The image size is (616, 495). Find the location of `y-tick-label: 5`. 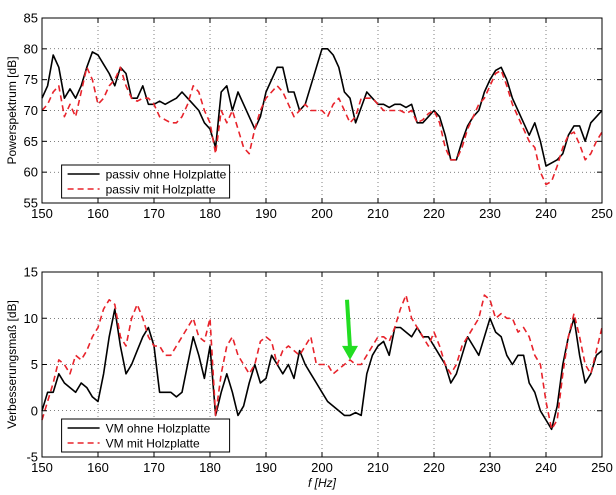

y-tick-label: 5 is located at coordinates (34, 364).